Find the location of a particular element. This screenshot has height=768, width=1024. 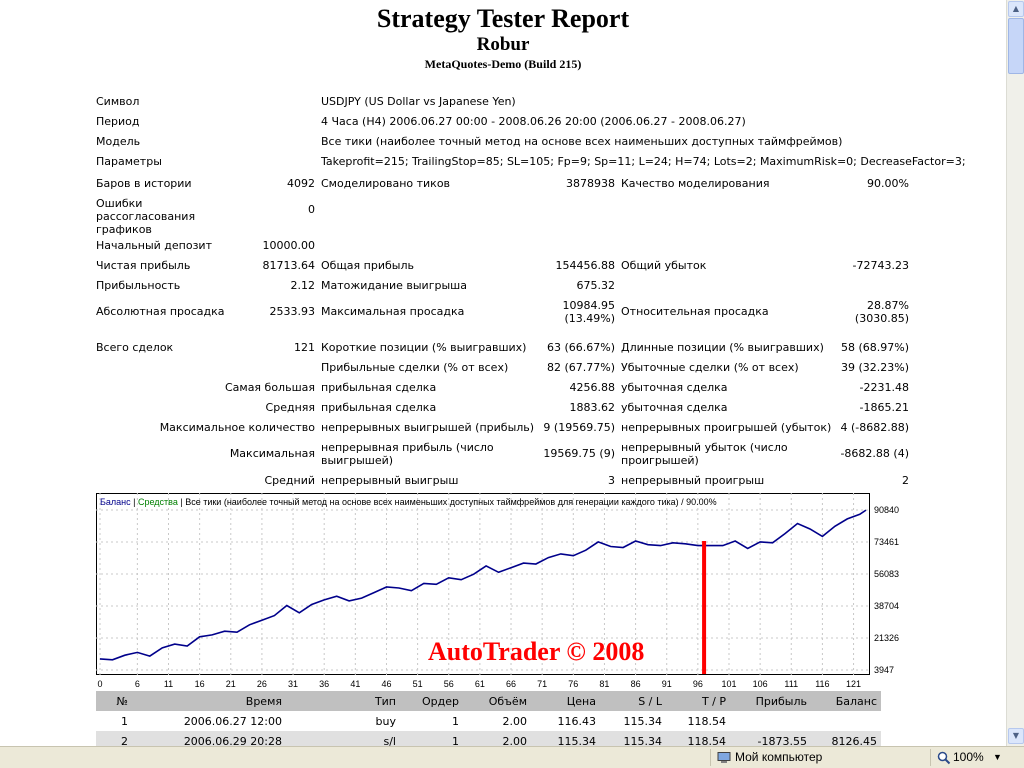

largest-profit-label: прибыльная сделка is located at coordinates (379, 387).